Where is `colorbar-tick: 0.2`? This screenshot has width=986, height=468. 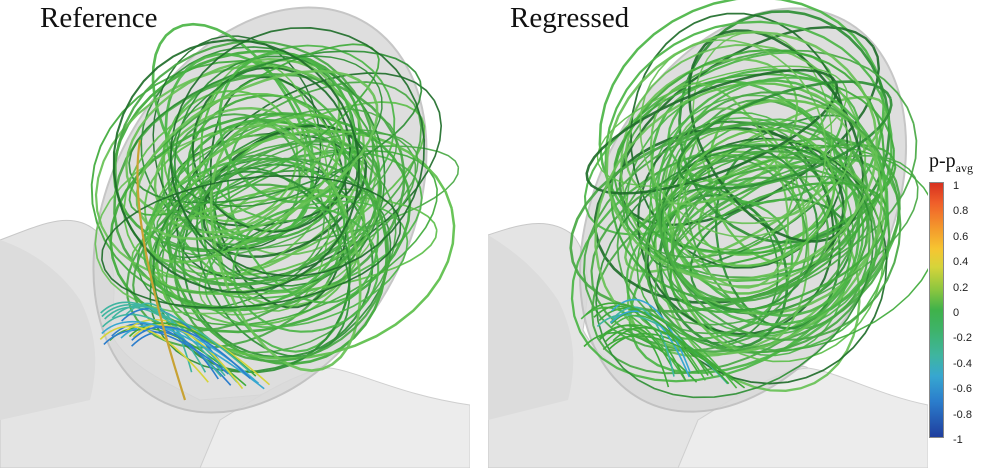 colorbar-tick: 0.2 is located at coordinates (961, 287).